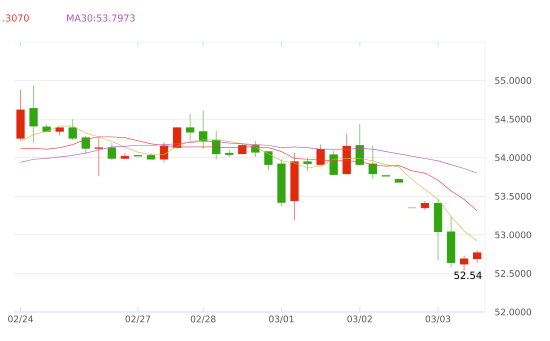 This screenshot has height=341, width=550. What do you see at coordinates (513, 196) in the screenshot?
I see `y-tick-label: 53.5000` at bounding box center [513, 196].